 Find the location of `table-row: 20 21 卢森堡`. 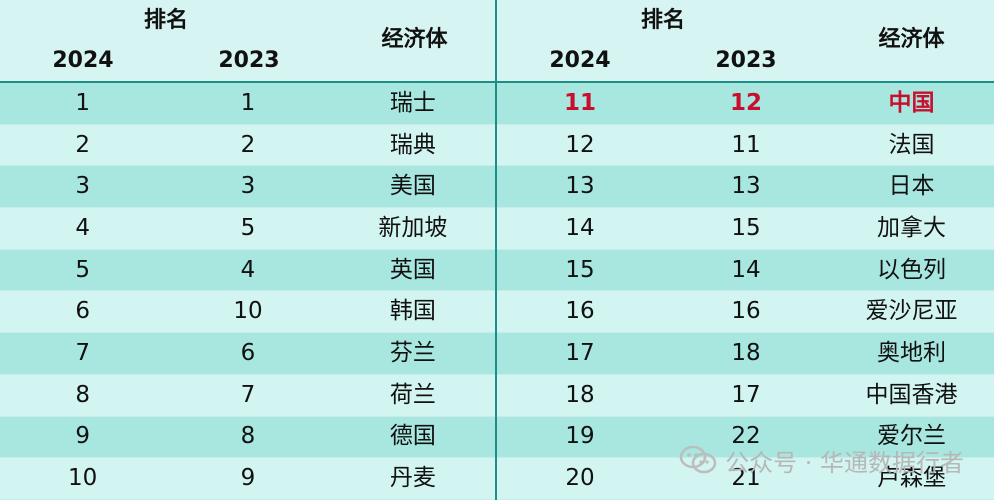

table-row: 20 21 卢森堡 is located at coordinates (745, 479).